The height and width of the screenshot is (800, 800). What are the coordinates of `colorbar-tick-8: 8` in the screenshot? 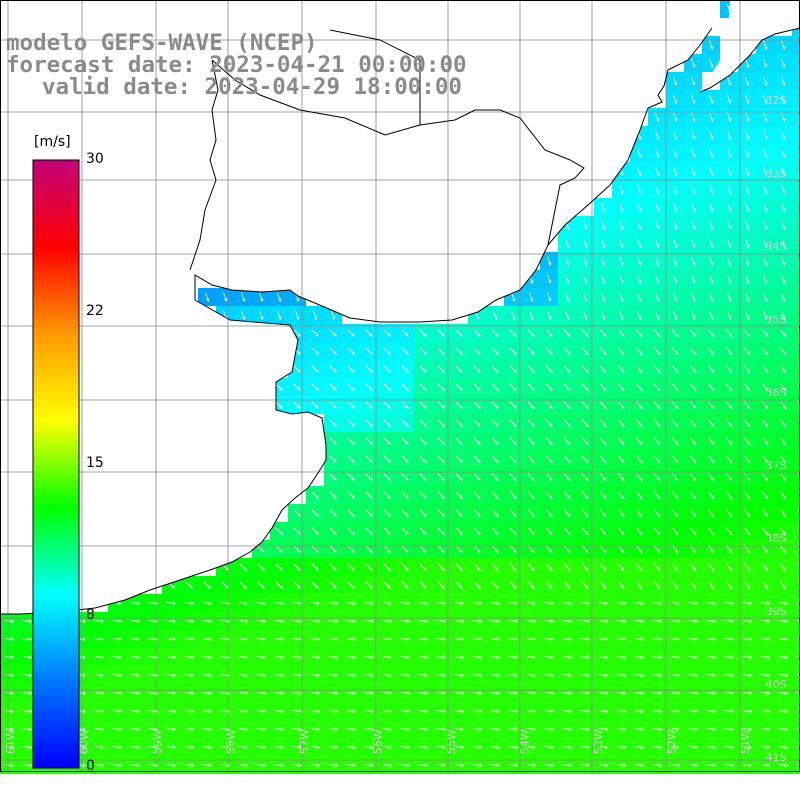 It's located at (90, 615).